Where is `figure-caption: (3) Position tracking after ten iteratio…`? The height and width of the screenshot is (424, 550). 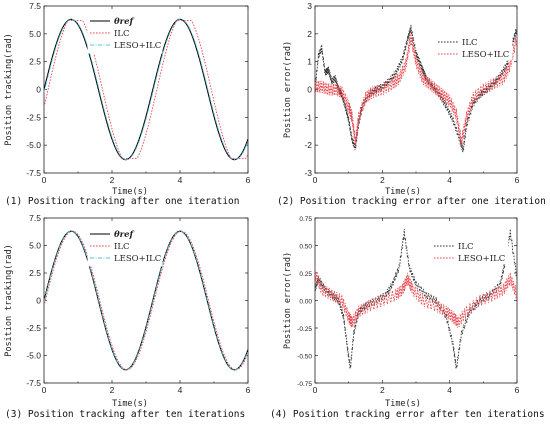 figure-caption: (3) Position tracking after ten iteratio… is located at coordinates (125, 414).